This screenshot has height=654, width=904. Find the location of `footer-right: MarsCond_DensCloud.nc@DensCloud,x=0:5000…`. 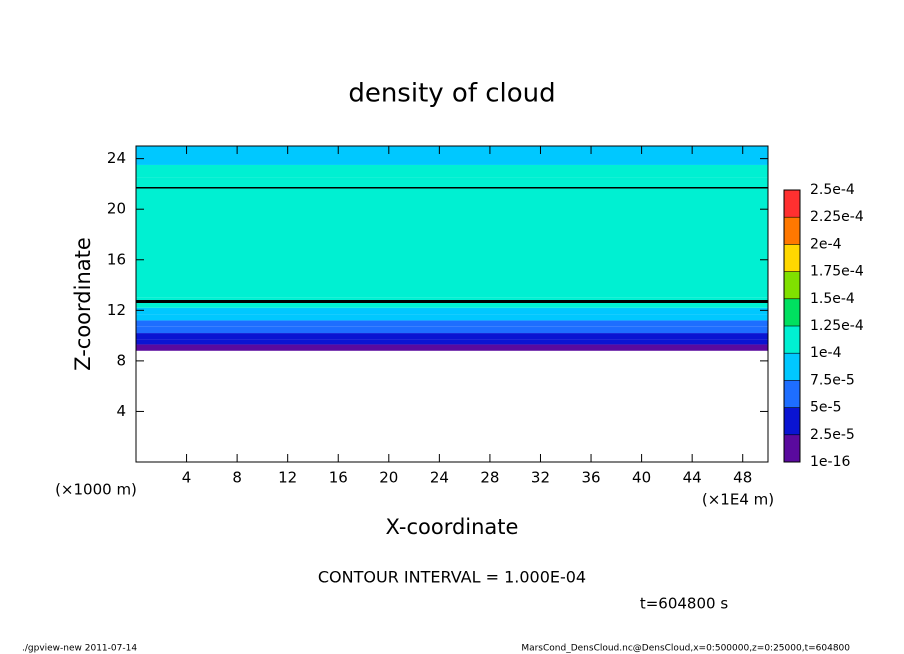

footer-right: MarsCond_DensCloud.nc@DensCloud,x=0:5000… is located at coordinates (685, 649).